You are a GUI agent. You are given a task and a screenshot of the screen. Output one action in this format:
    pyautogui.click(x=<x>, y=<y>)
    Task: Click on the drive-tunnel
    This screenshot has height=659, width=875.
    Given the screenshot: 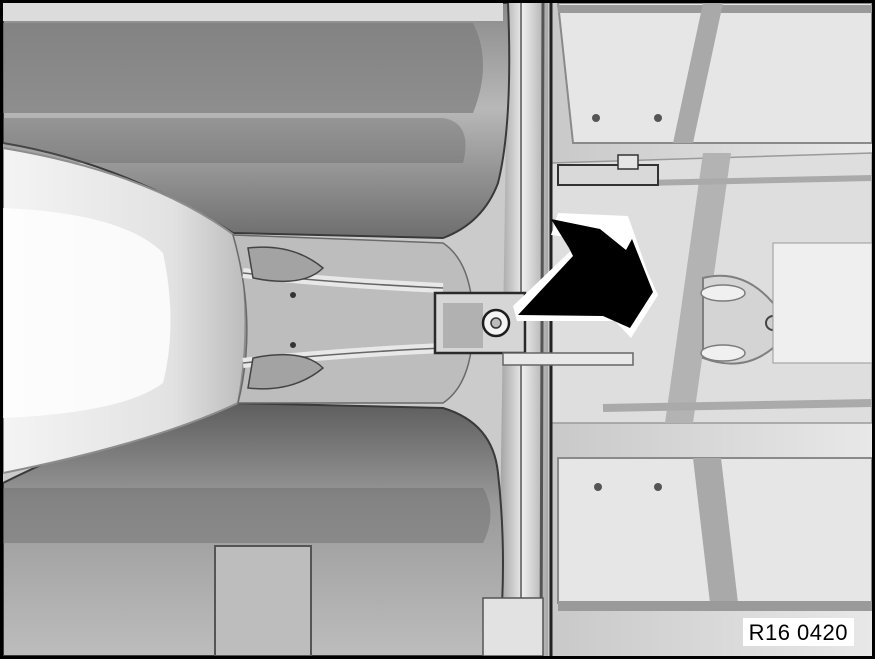 What is the action you would take?
    pyautogui.click(x=125, y=310)
    